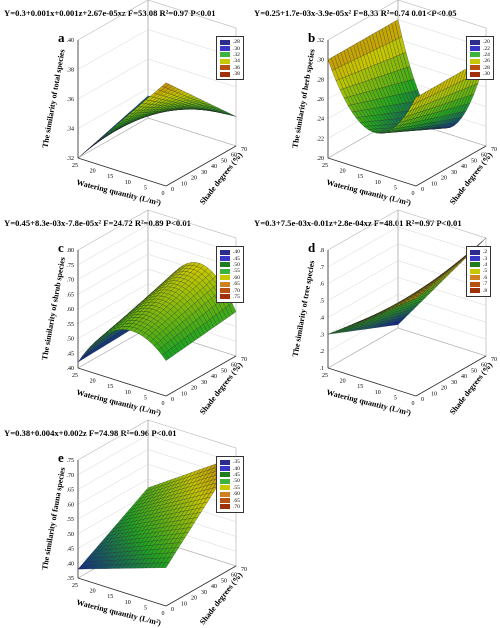 Image resolution: width=500 pixels, height=628 pixels. Describe the element at coordinates (71, 100) in the screenshot. I see `z-tick-label: .36` at that location.